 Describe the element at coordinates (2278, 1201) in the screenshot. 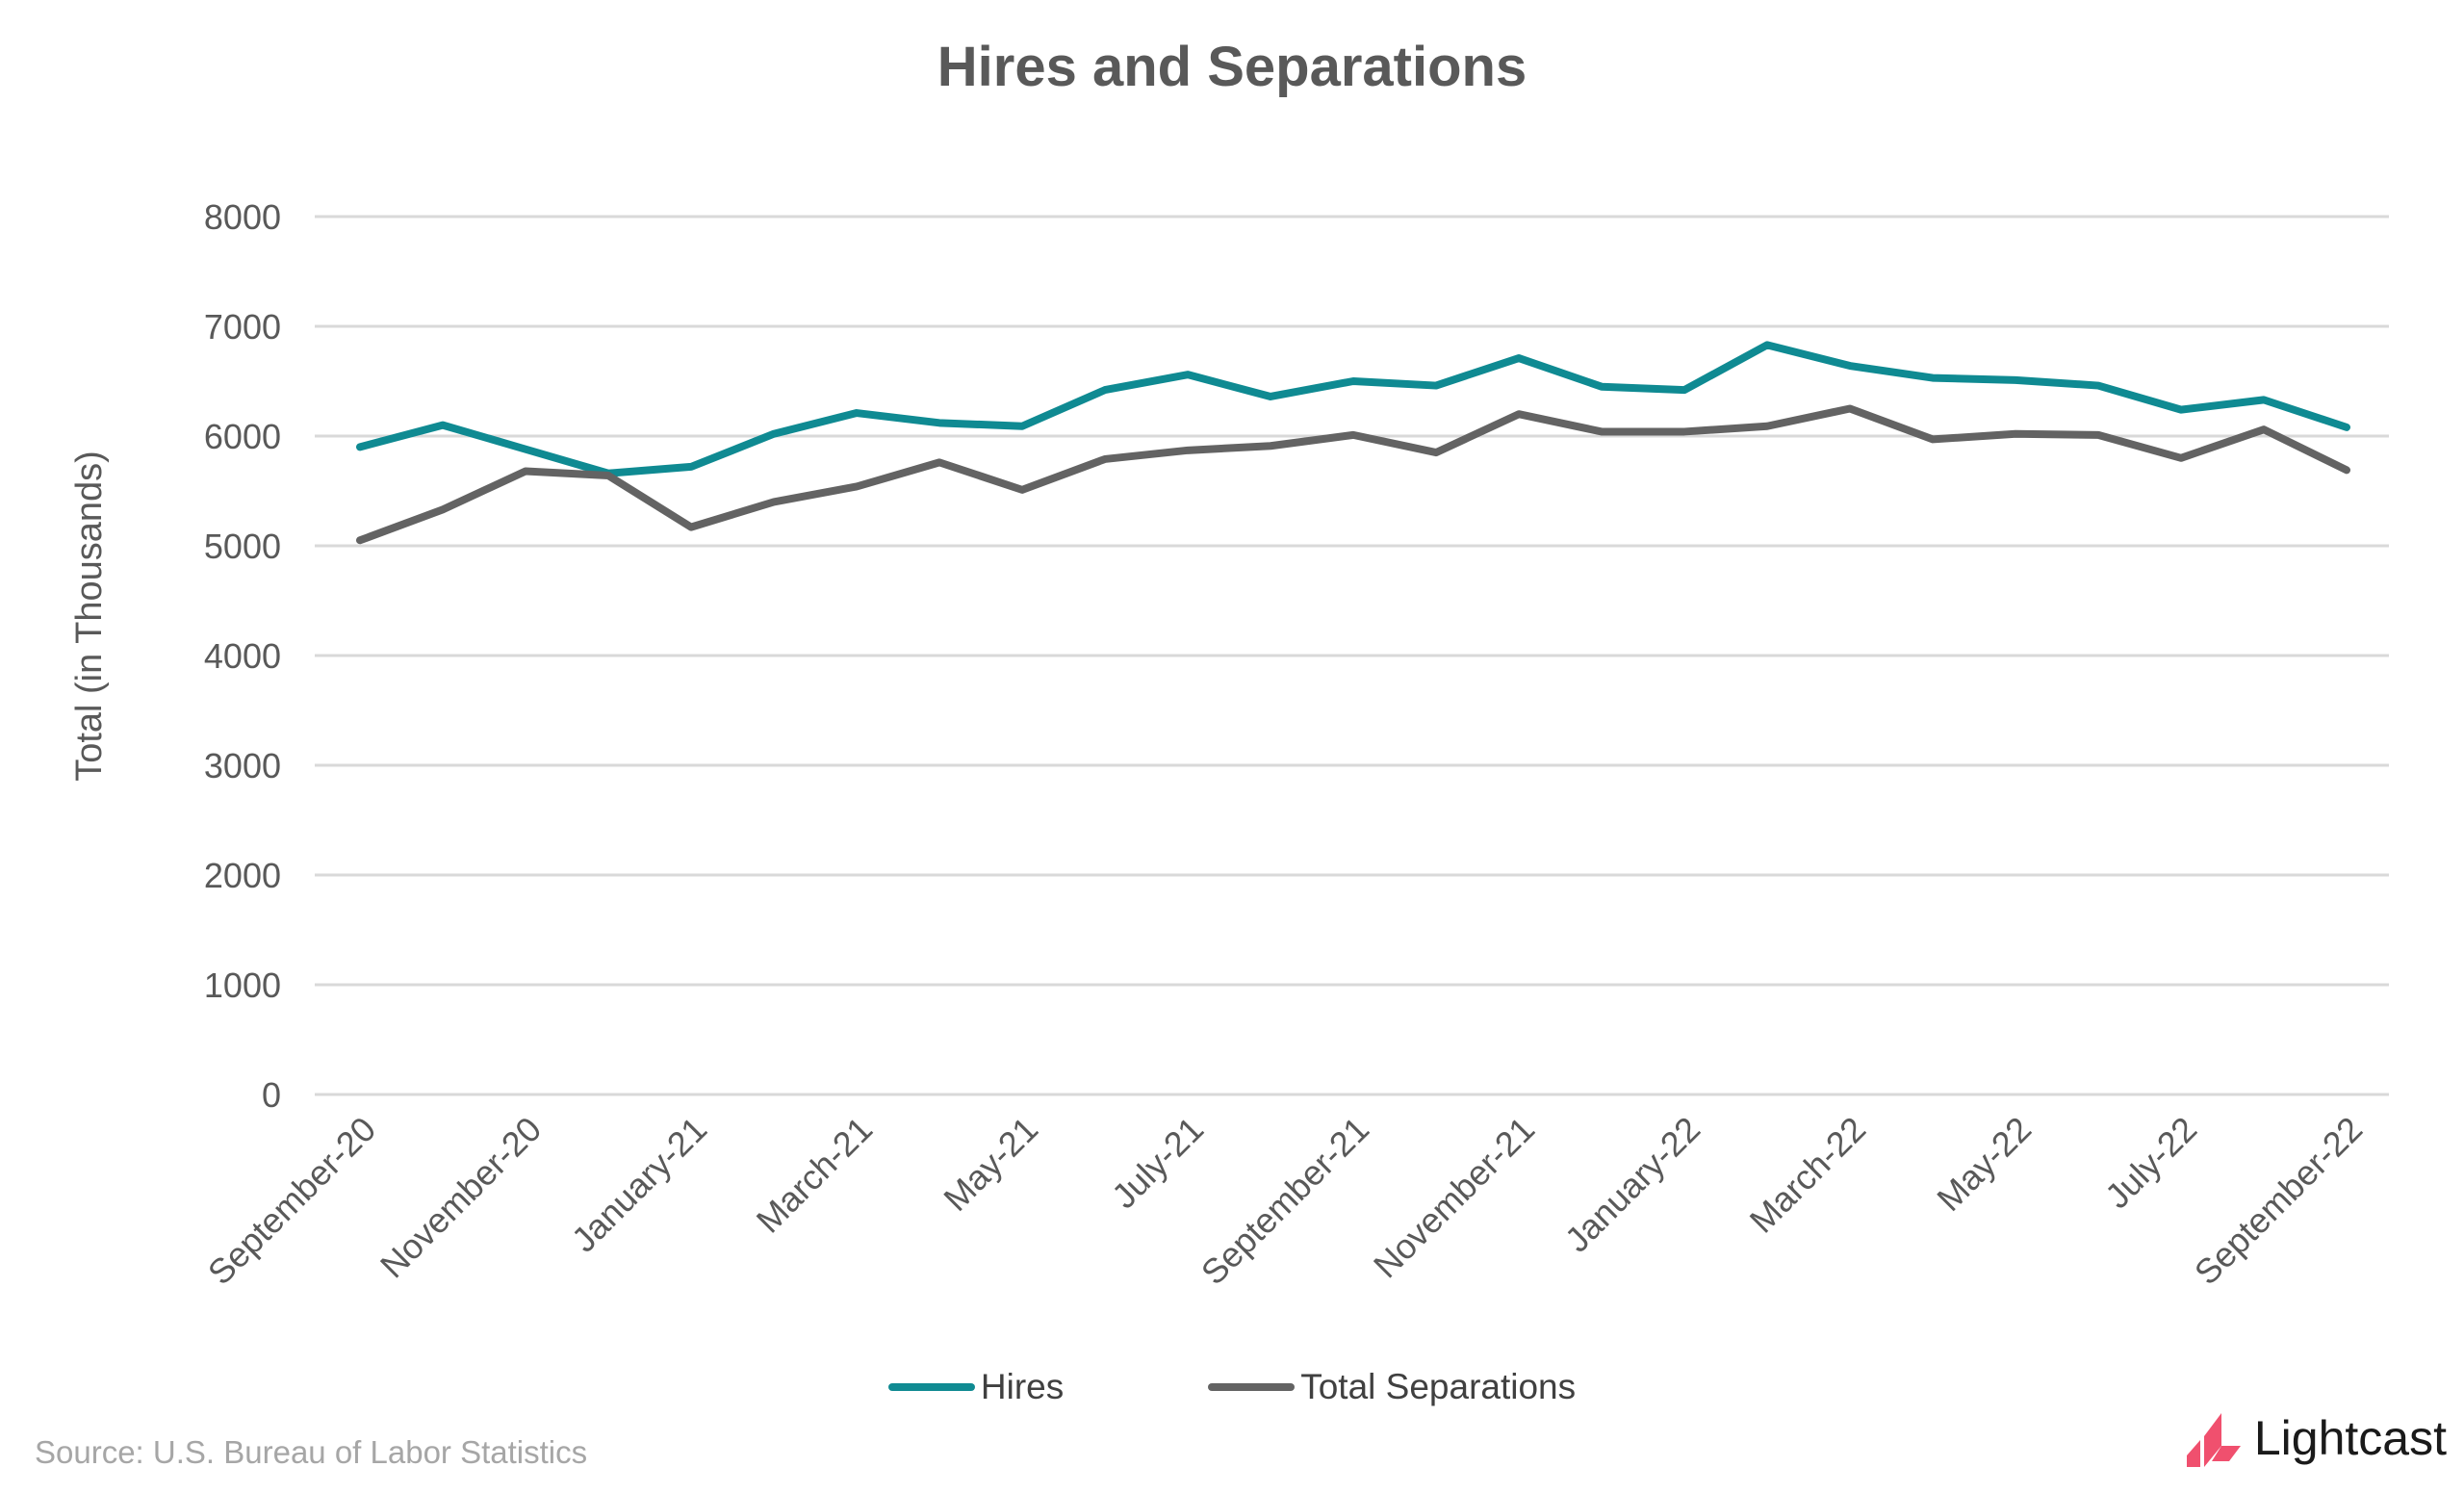

I see `x-tick-label: September-22` at that location.